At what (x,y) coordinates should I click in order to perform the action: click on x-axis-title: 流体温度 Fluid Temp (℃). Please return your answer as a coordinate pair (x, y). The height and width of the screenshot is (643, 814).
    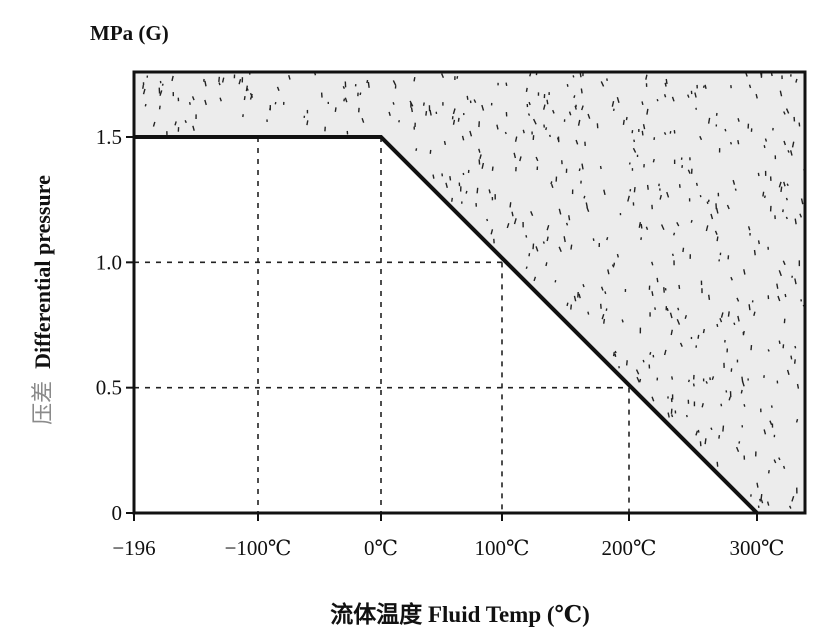
    Looking at the image, I should click on (460, 614).